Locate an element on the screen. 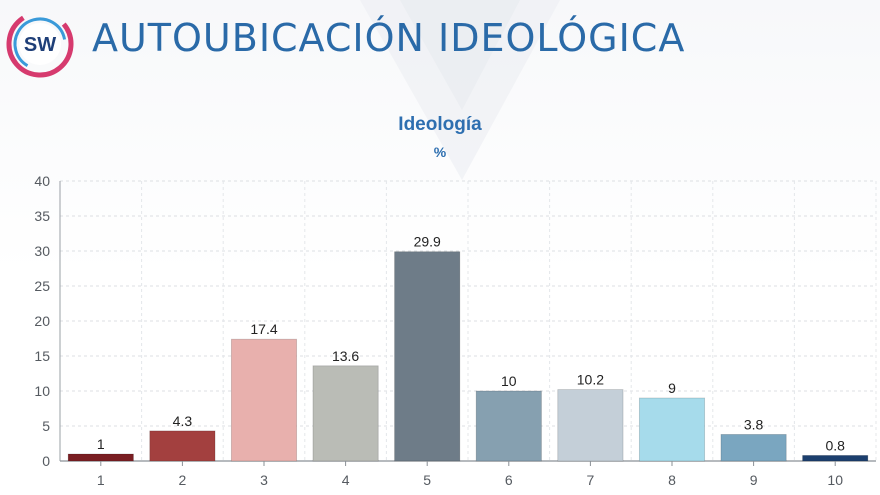 This screenshot has height=495, width=880. x-tick-label: 10 is located at coordinates (835, 480).